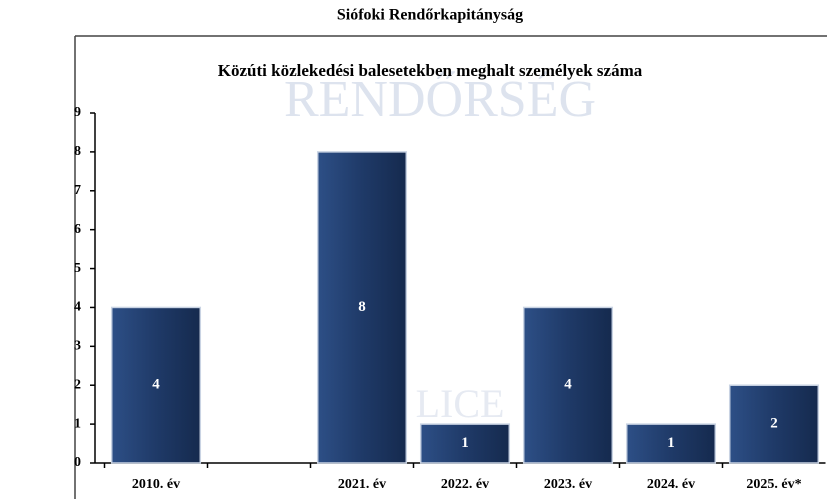  I want to click on x-tick-label: 2021. év, so click(362, 484).